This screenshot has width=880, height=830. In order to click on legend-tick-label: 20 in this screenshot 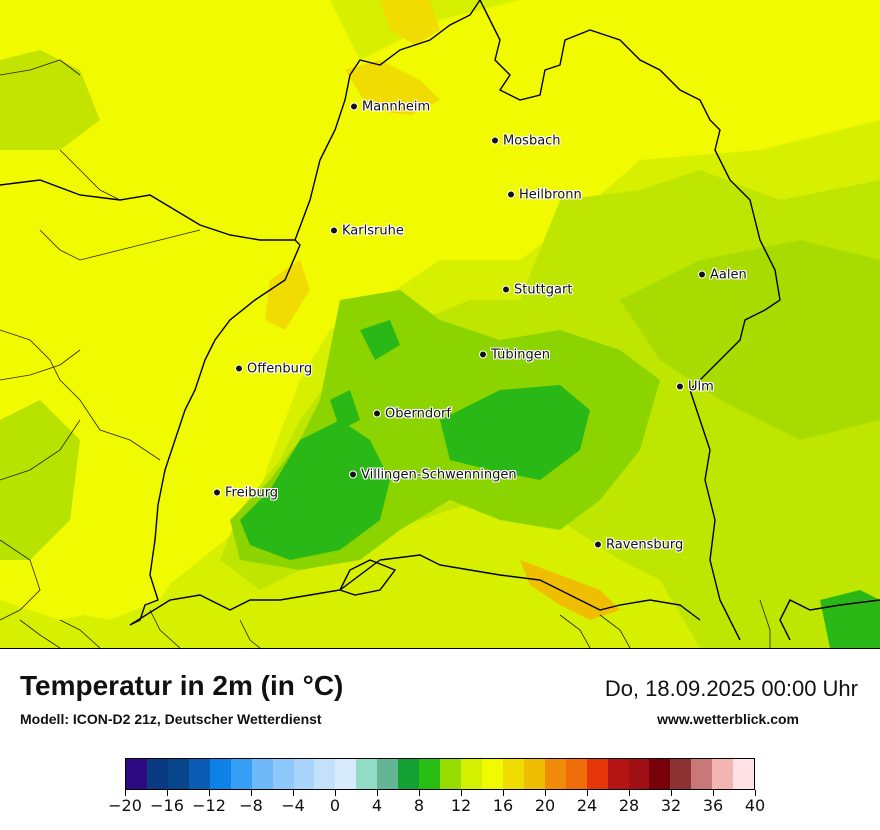, I will do `click(545, 805)`.